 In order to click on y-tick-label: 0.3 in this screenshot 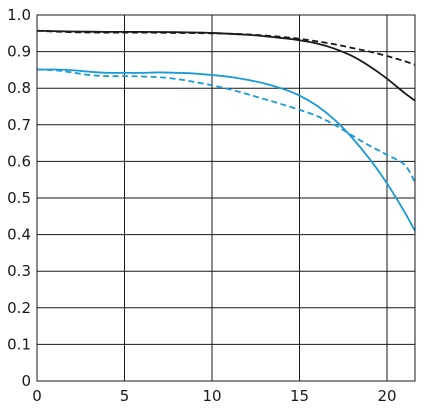, I will do `click(19, 271)`.